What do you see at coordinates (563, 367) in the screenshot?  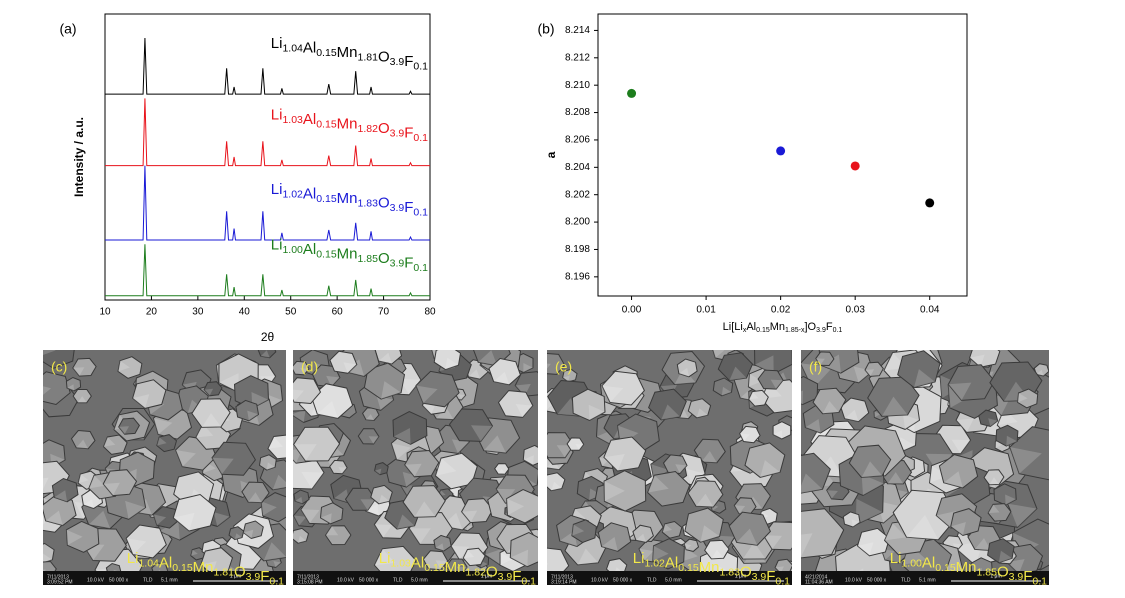 I see `panel-label: (e)` at bounding box center [563, 367].